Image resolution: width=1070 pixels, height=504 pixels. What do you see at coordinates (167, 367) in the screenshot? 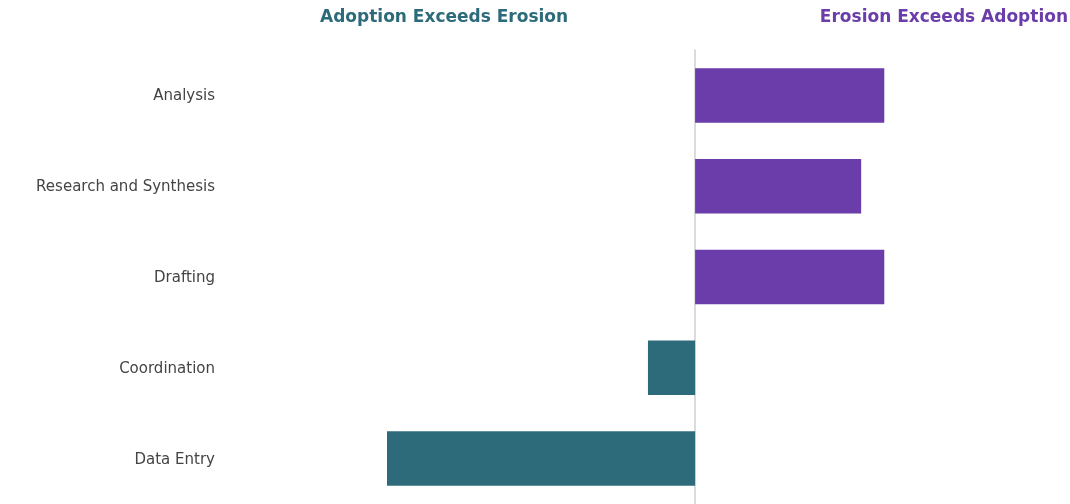
I see `y-tick-label: Coordination` at bounding box center [167, 367].